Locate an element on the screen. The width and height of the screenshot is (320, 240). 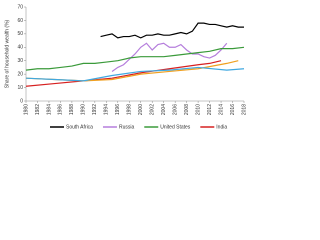
y-axis-label: Share of household wealth (%) is located at coordinates (7, 53).